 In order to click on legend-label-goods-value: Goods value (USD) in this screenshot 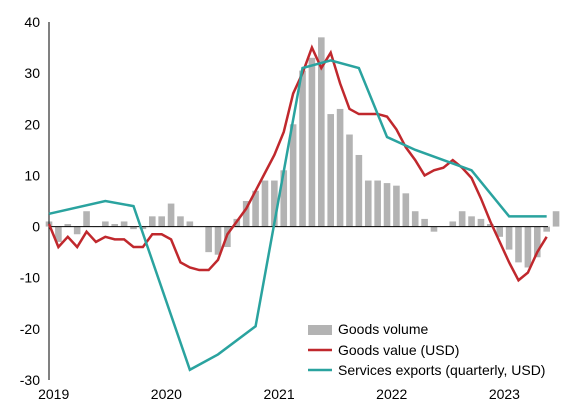, I will do `click(398, 350)`.